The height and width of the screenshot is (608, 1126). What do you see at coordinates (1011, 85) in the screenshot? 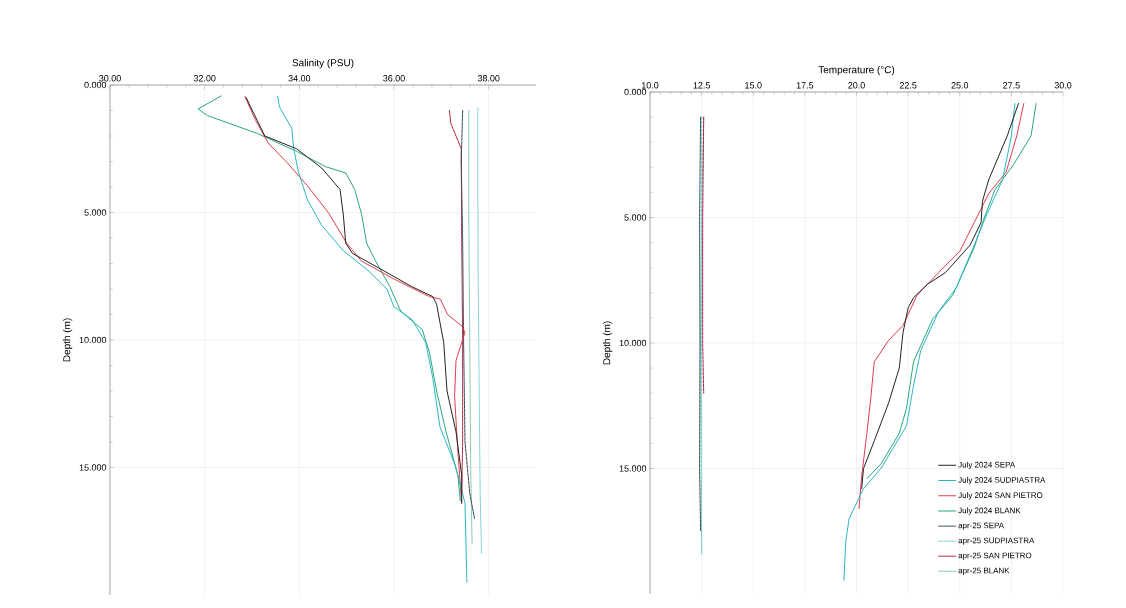
I see `x-tick-label: 27.5` at bounding box center [1011, 85].